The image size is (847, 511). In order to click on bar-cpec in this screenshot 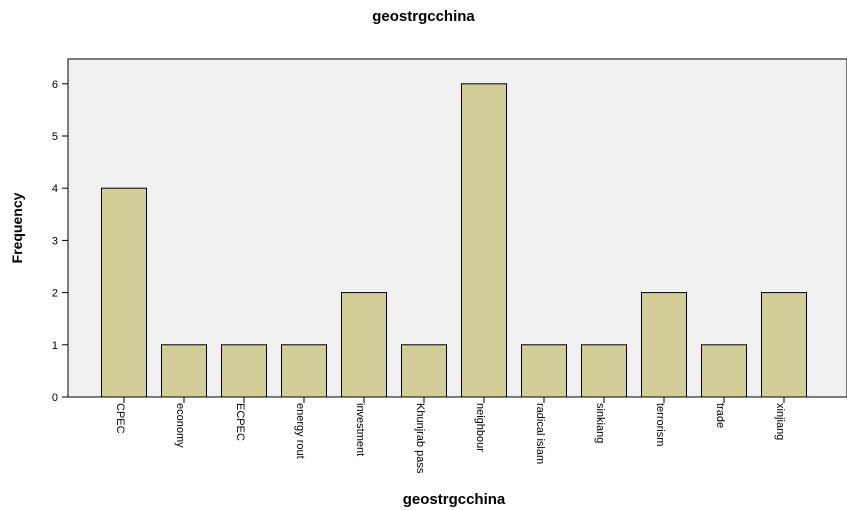, I will do `click(124, 292)`.